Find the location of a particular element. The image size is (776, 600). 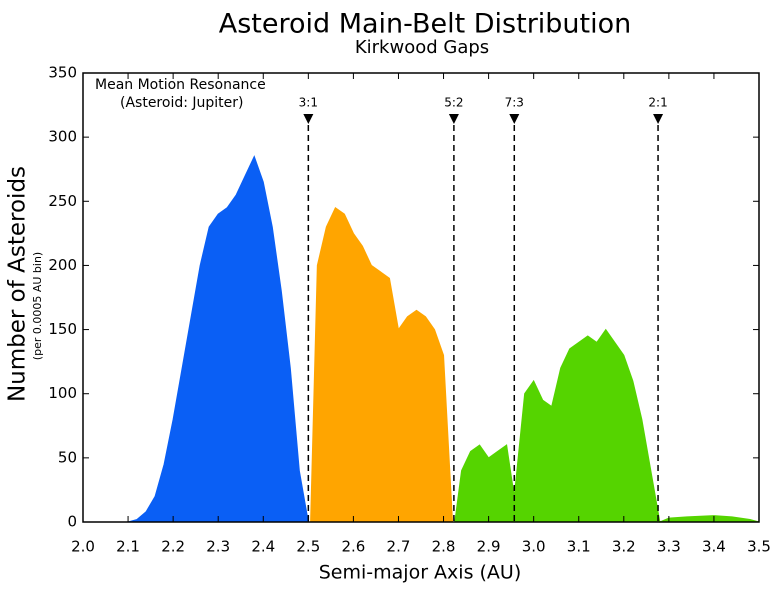

x-axis-label: Semi-major Axis (AU) is located at coordinates (420, 573).